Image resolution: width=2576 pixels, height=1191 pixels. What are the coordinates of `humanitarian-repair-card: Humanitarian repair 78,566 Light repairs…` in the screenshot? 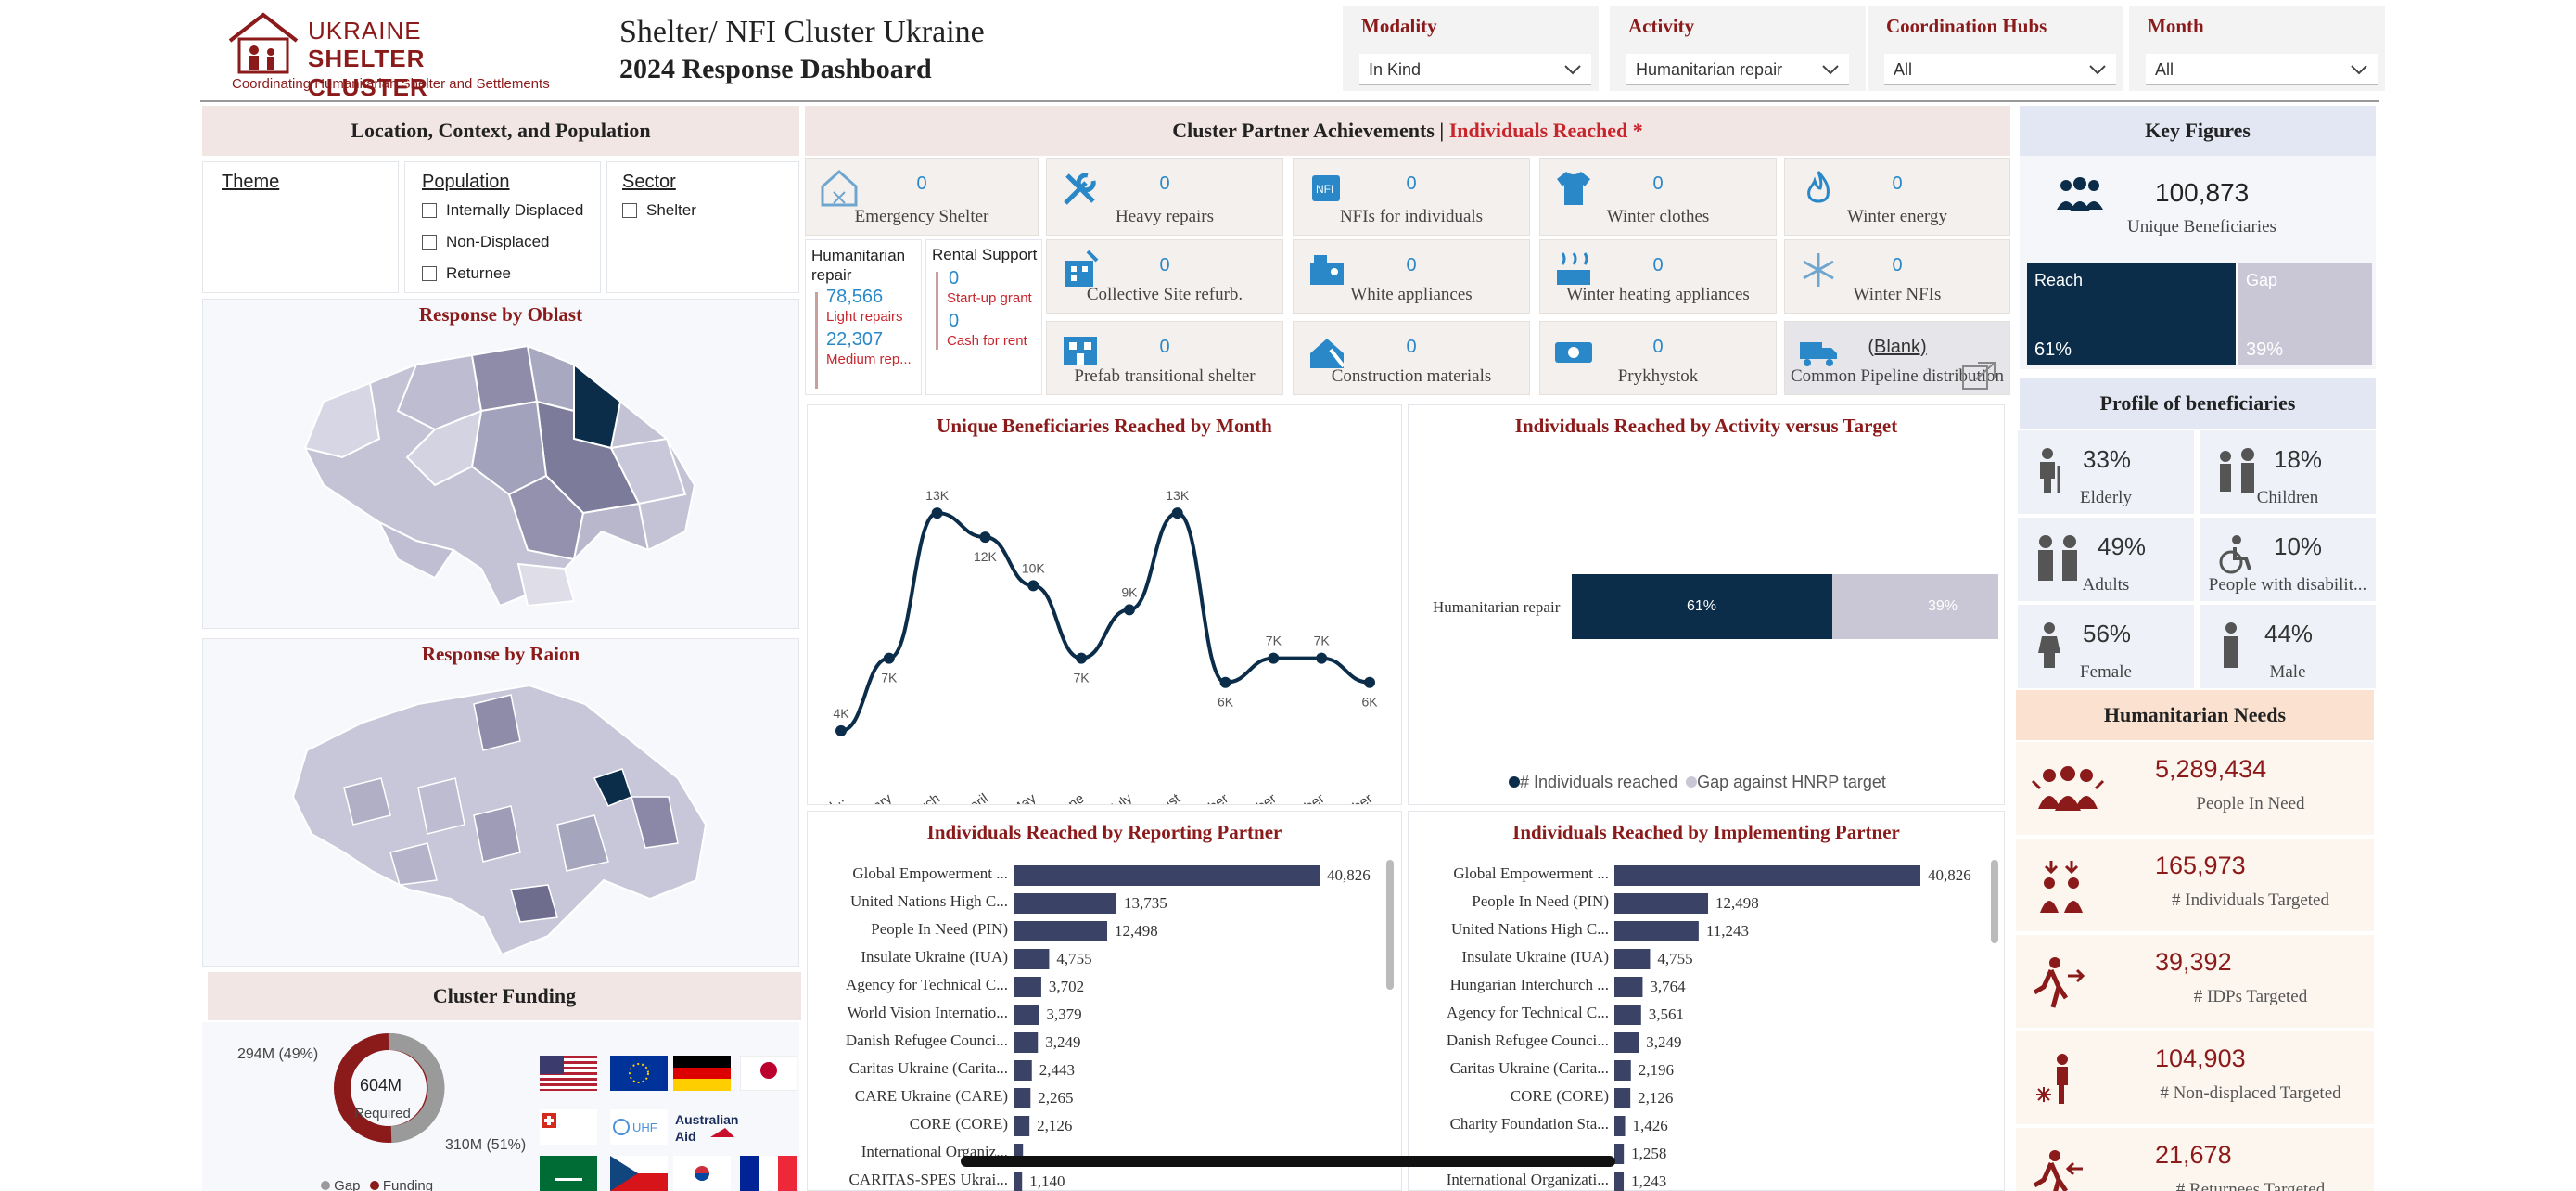 It's located at (863, 317).